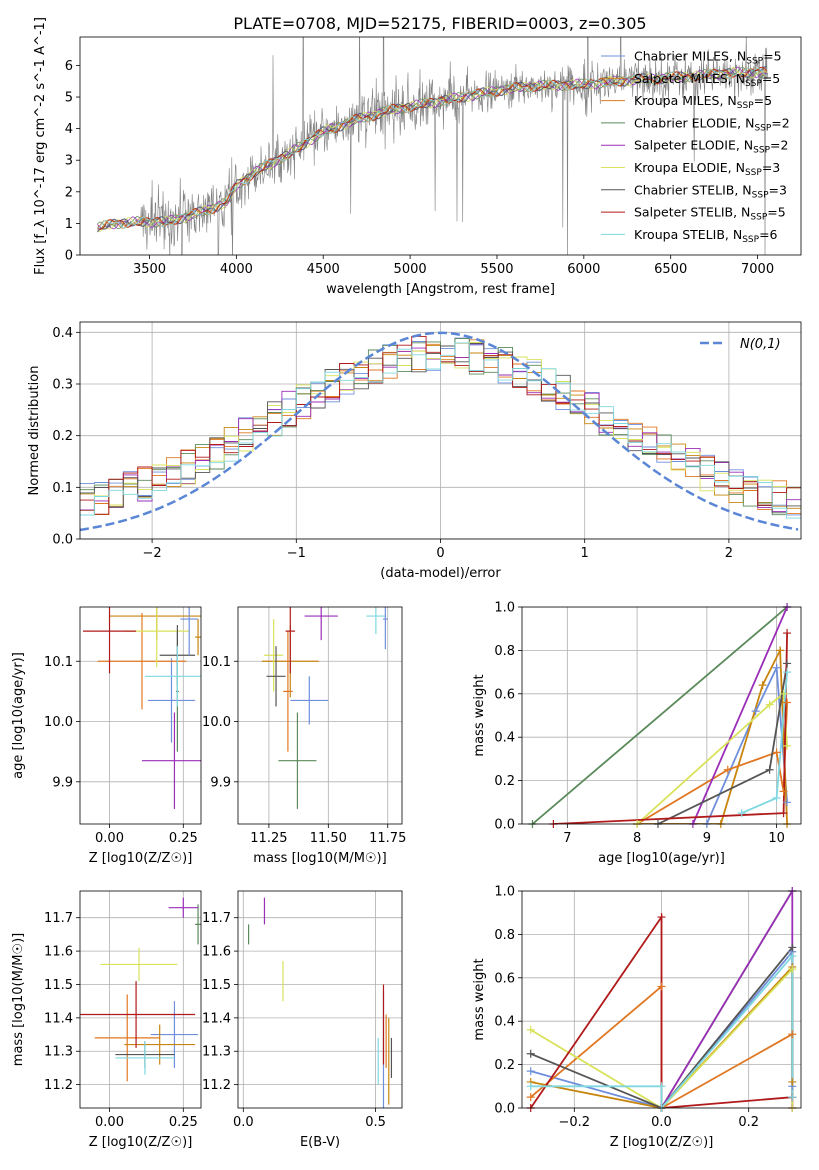 This screenshot has height=1170, width=819. I want to click on legend-label: Chabrier STELIB, NSSP=3, so click(710, 191).